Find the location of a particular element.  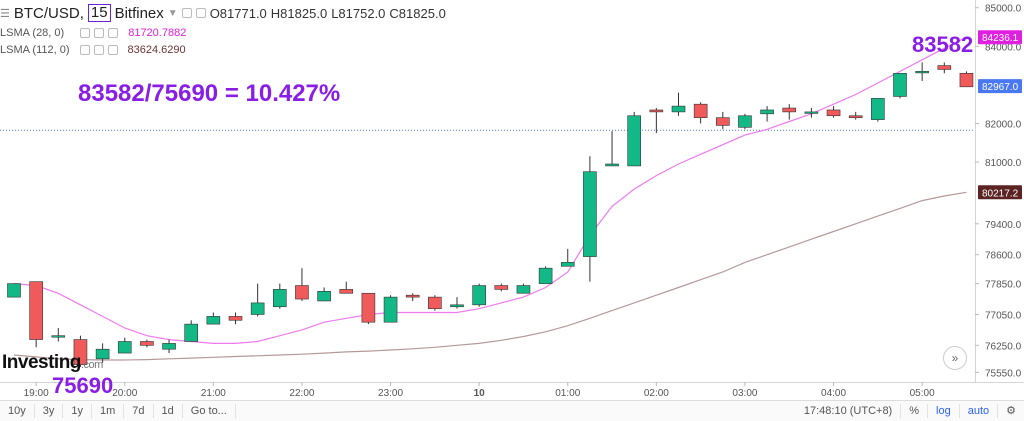

y-tick-label: 79400.0 is located at coordinates (1003, 225).